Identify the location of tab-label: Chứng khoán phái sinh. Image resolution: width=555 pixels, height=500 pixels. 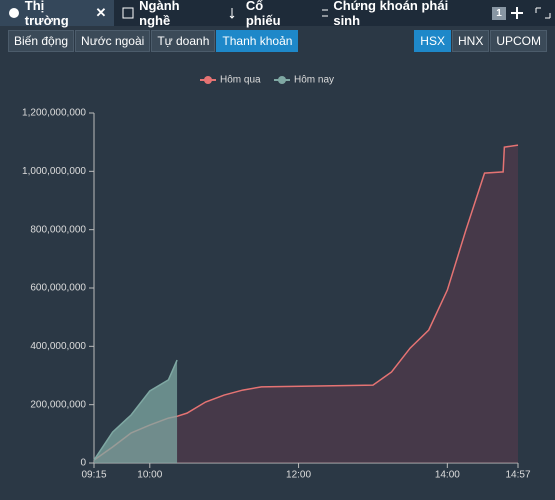
(391, 14).